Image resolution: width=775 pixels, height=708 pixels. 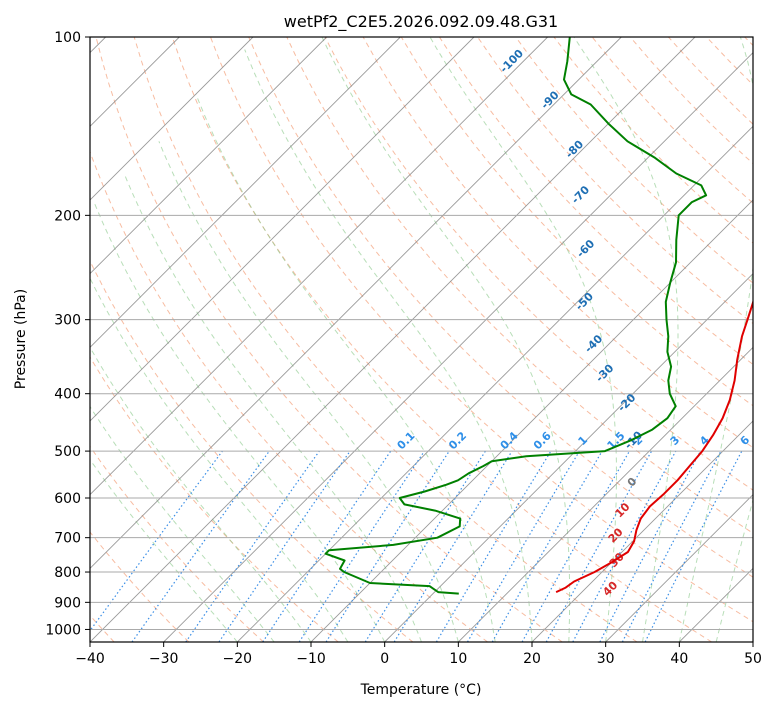 I want to click on mixing-ratio-label: 0.2, so click(x=457, y=440).